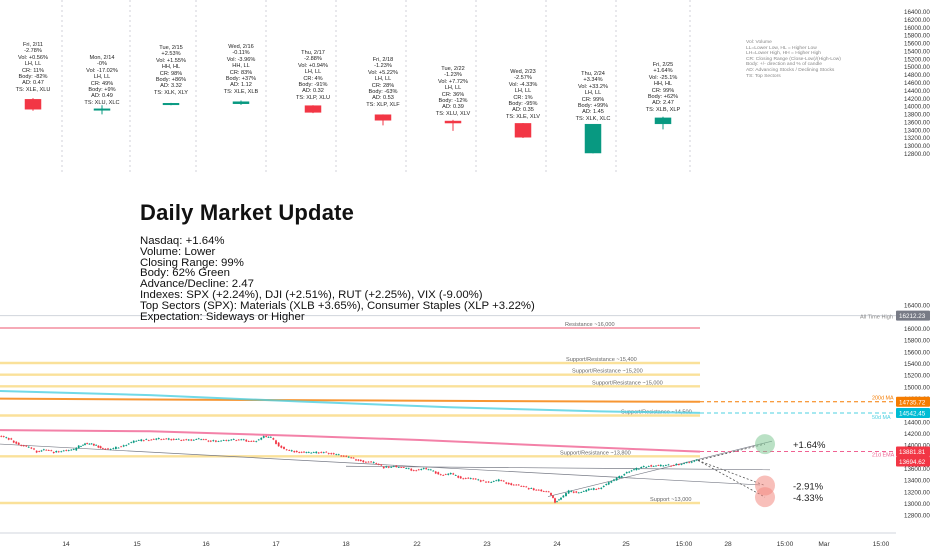  Describe the element at coordinates (452, 81) in the screenshot. I see `daily-stat-vol: Vol: +7.72%` at that location.